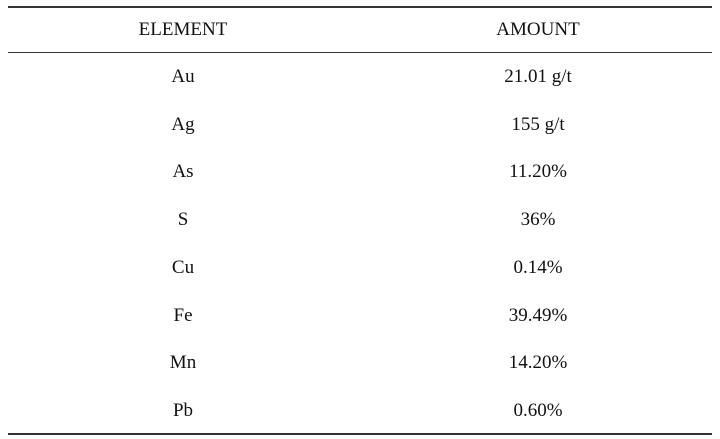  What do you see at coordinates (538, 315) in the screenshot?
I see `amount-cell: 39.49%` at bounding box center [538, 315].